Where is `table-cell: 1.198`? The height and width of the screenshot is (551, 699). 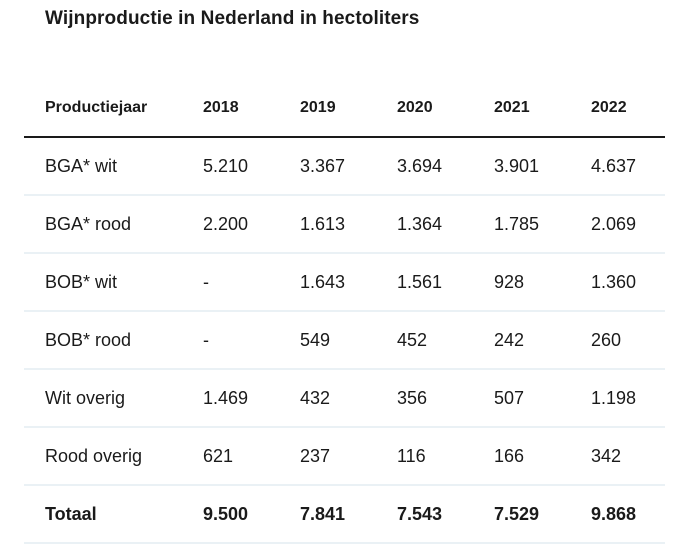
table-cell: 1.198 is located at coordinates (628, 398).